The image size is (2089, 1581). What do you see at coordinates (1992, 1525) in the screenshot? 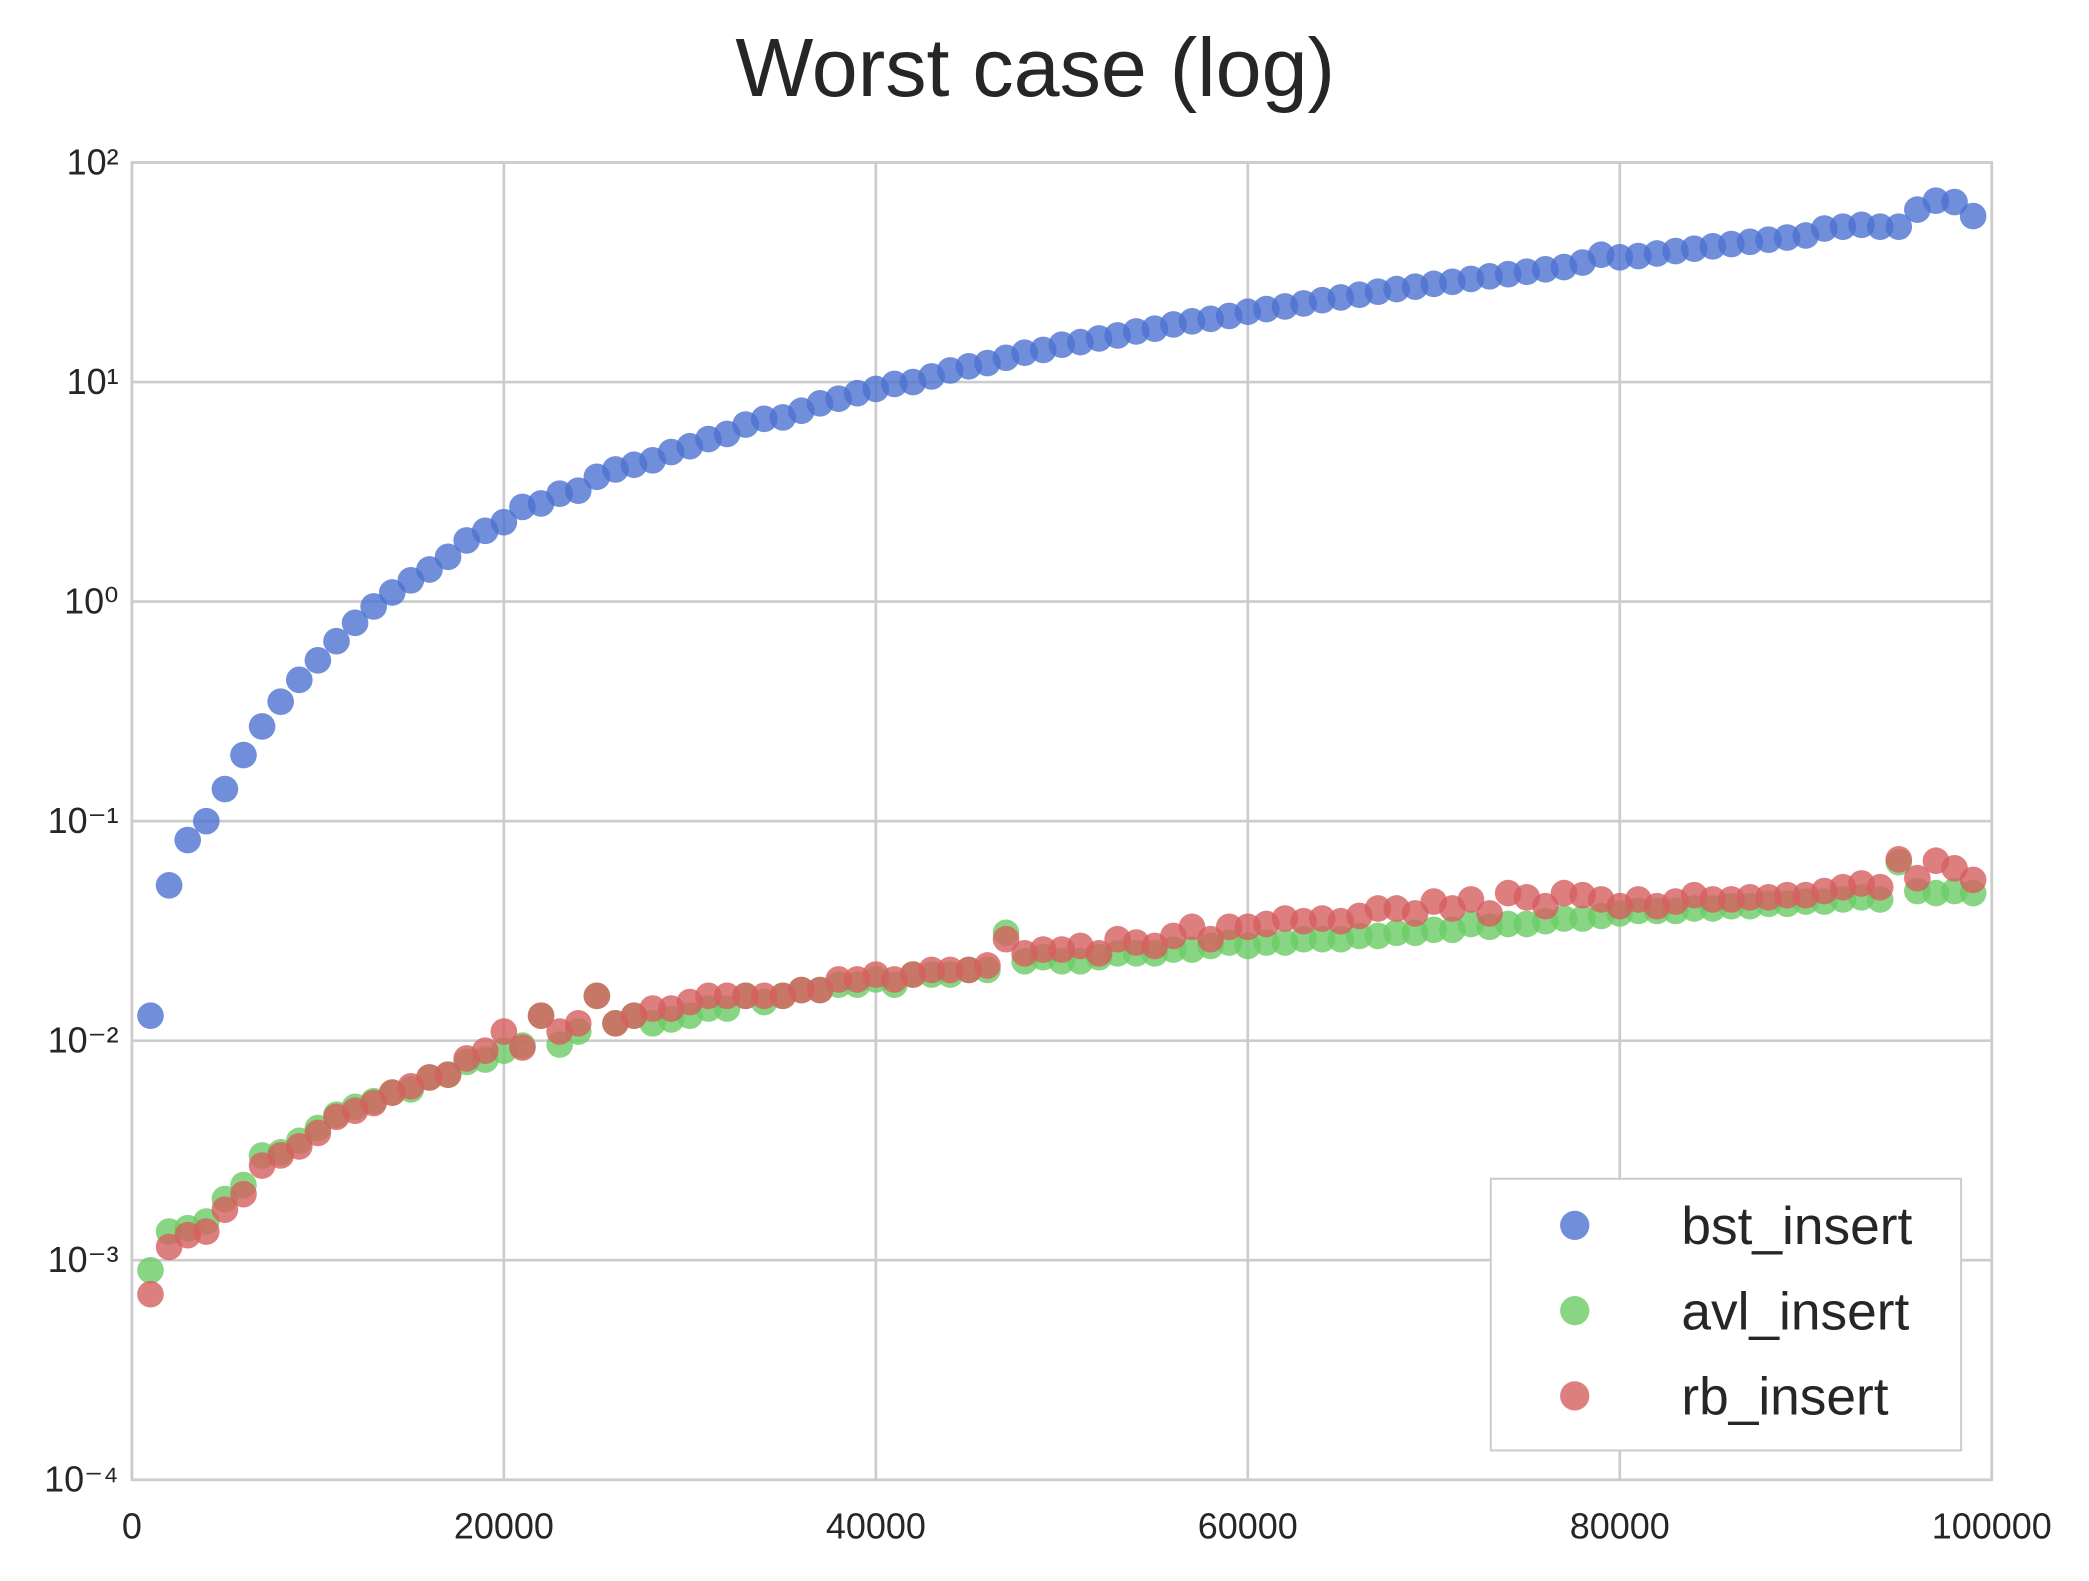
I see `x-tick-label: 100000` at bounding box center [1992, 1525].